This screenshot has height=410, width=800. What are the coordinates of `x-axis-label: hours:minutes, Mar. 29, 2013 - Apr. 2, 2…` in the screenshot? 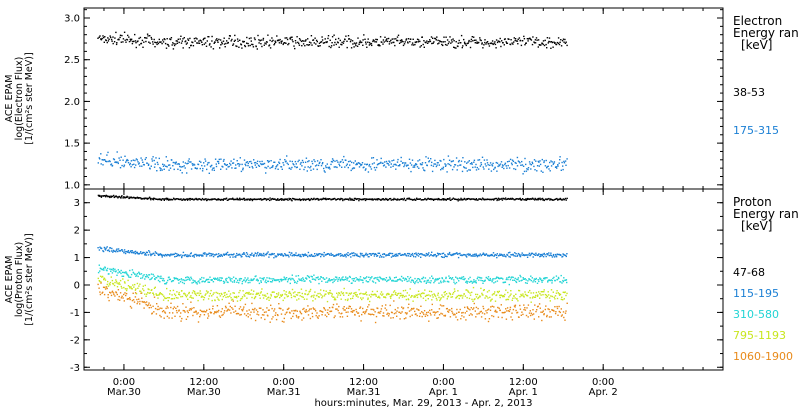 It's located at (423, 403).